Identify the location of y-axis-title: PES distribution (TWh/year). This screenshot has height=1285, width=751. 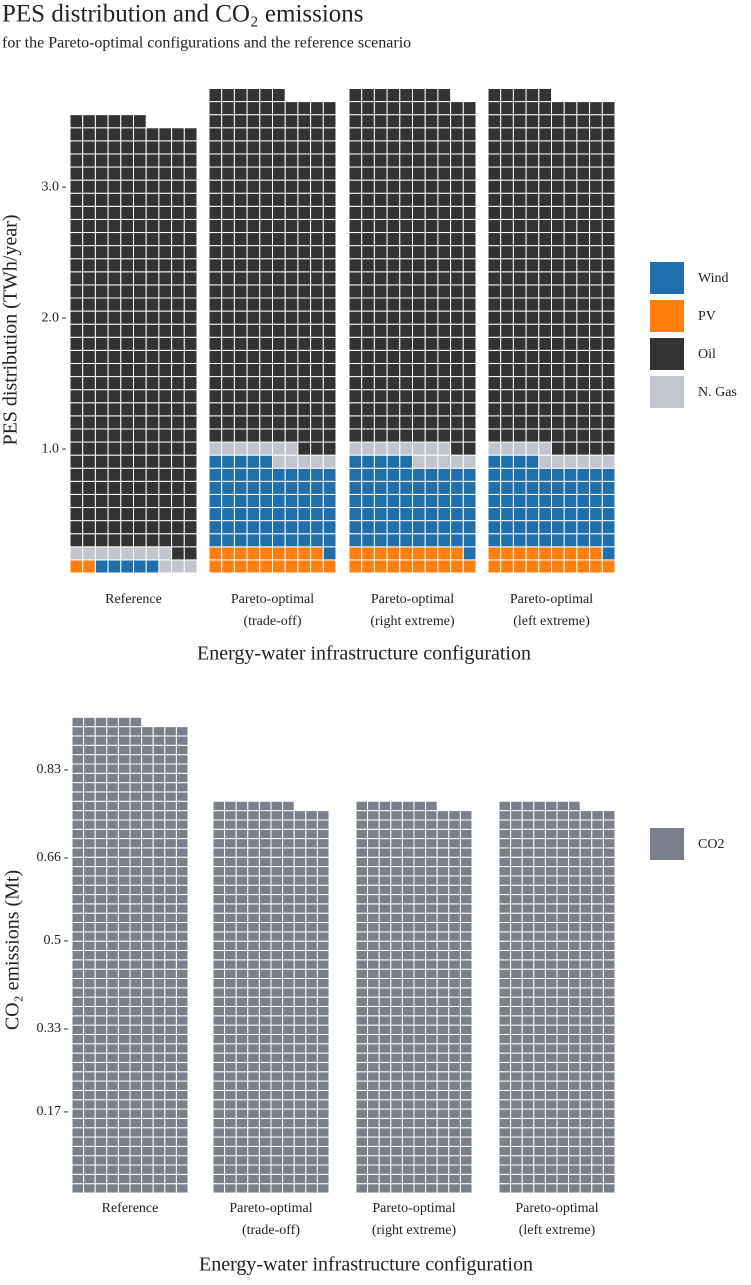
(11, 329).